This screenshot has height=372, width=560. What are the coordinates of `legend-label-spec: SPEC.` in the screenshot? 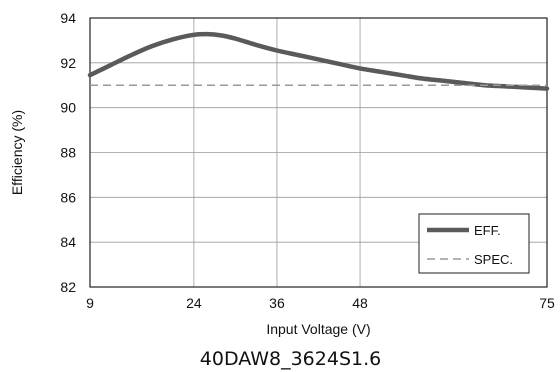 It's located at (493, 259).